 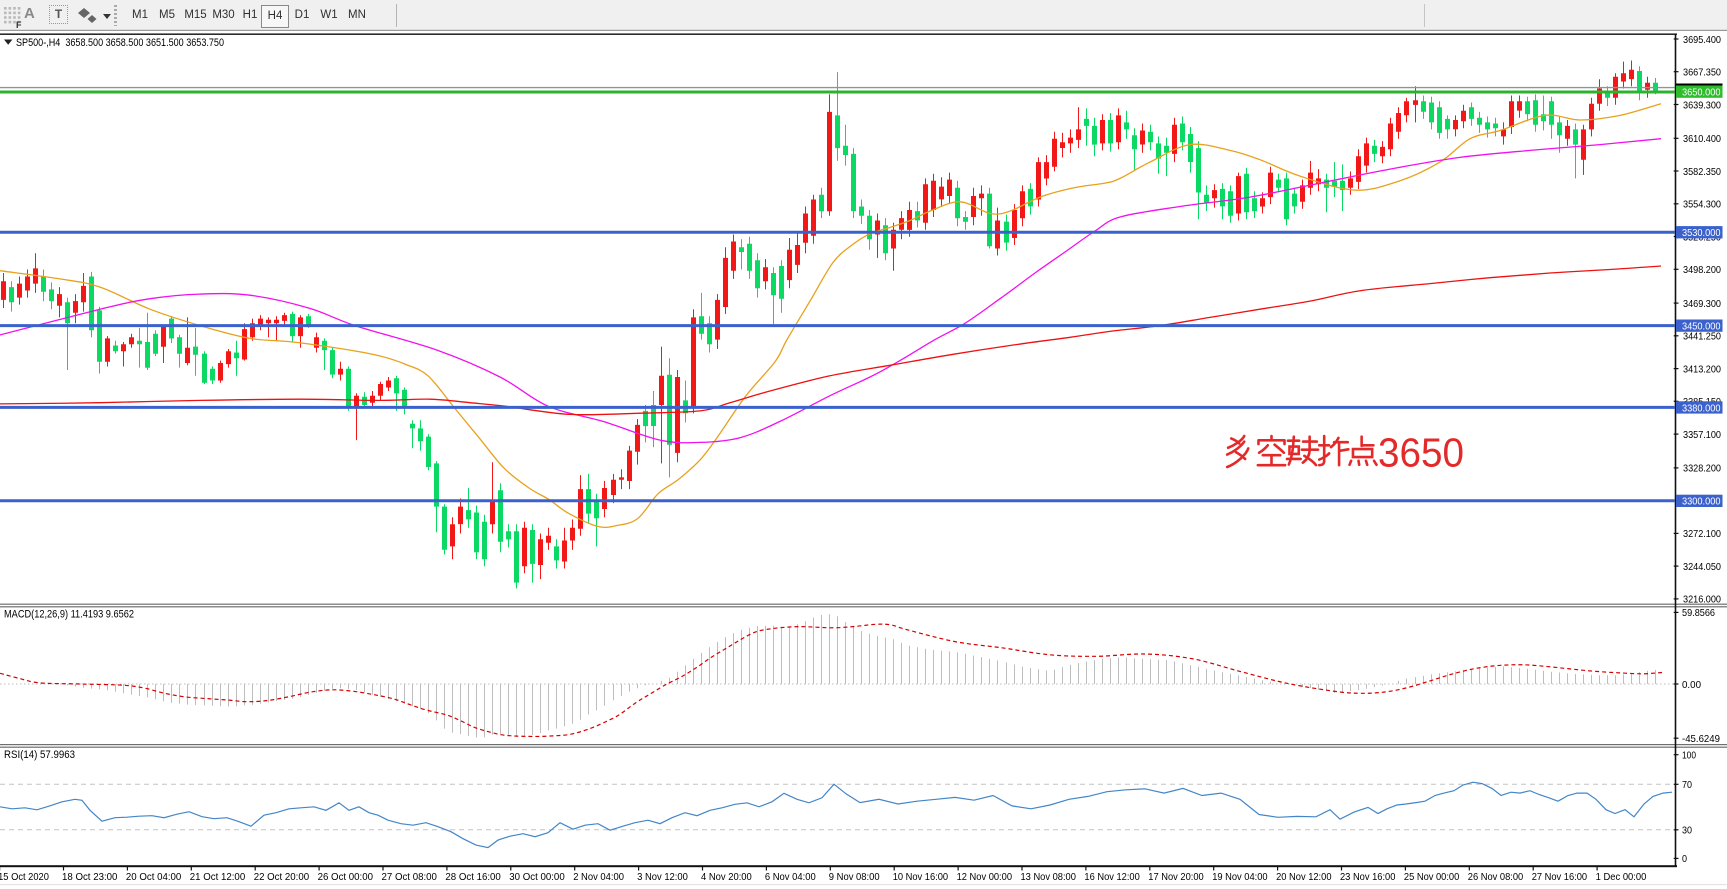 I want to click on svg-text: 3 Nov 12:00, so click(x=662, y=877).